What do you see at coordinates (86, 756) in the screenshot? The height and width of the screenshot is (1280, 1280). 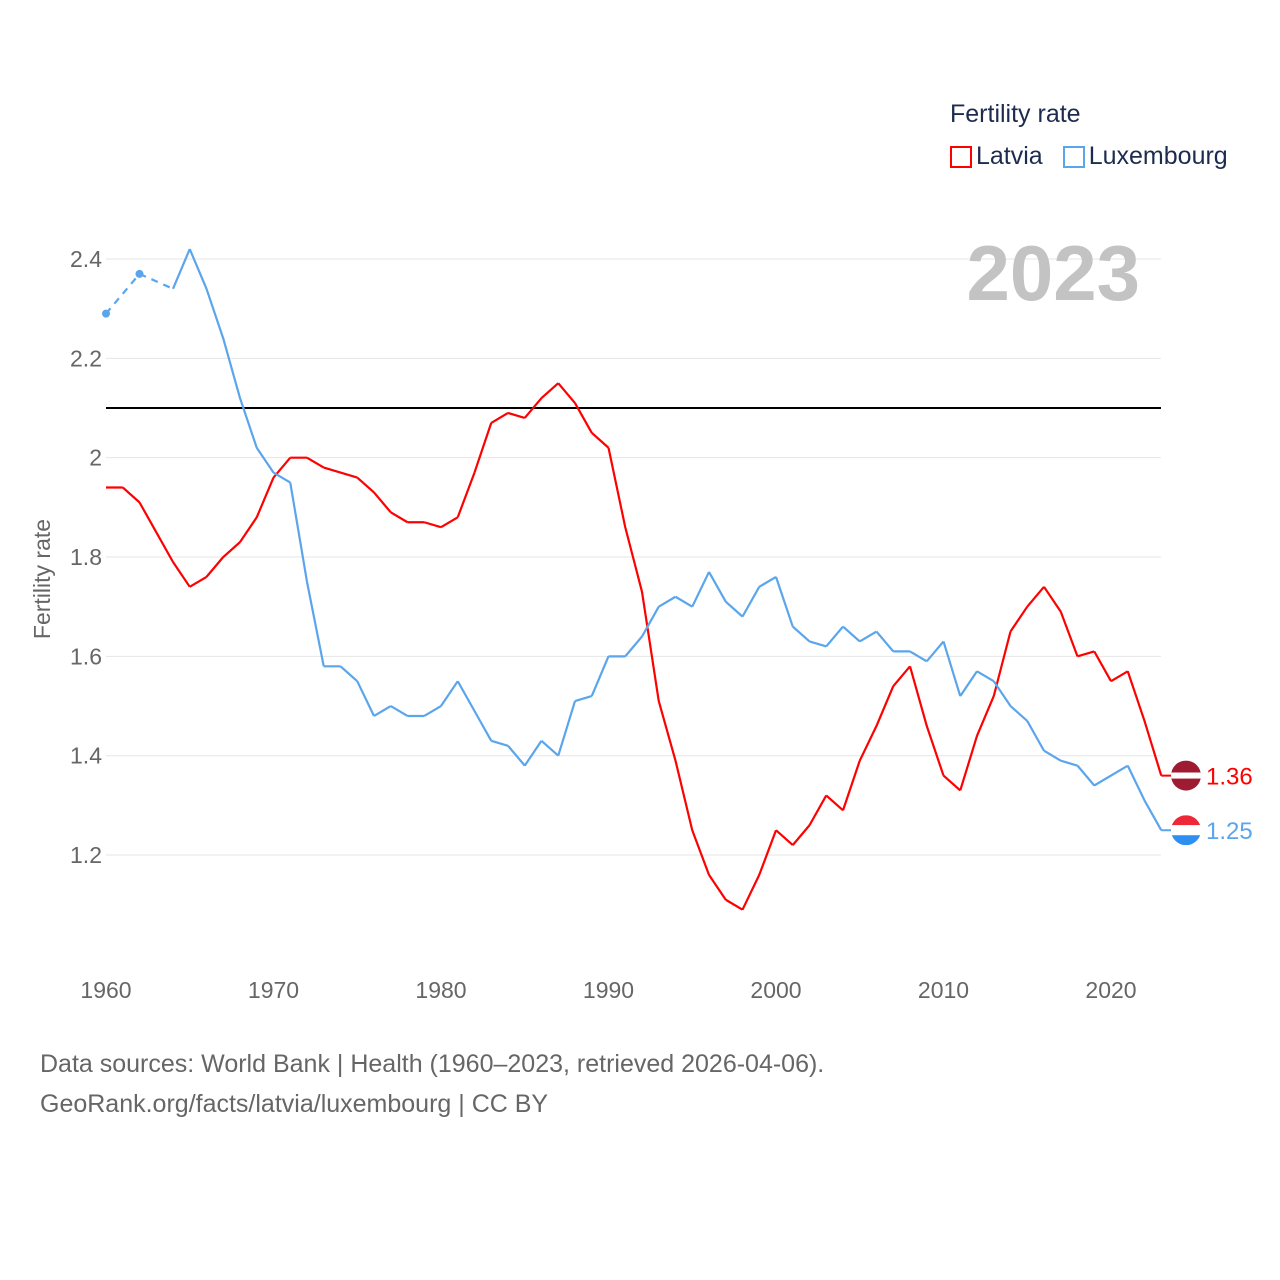 I see `y-tick-label: 1.4` at bounding box center [86, 756].